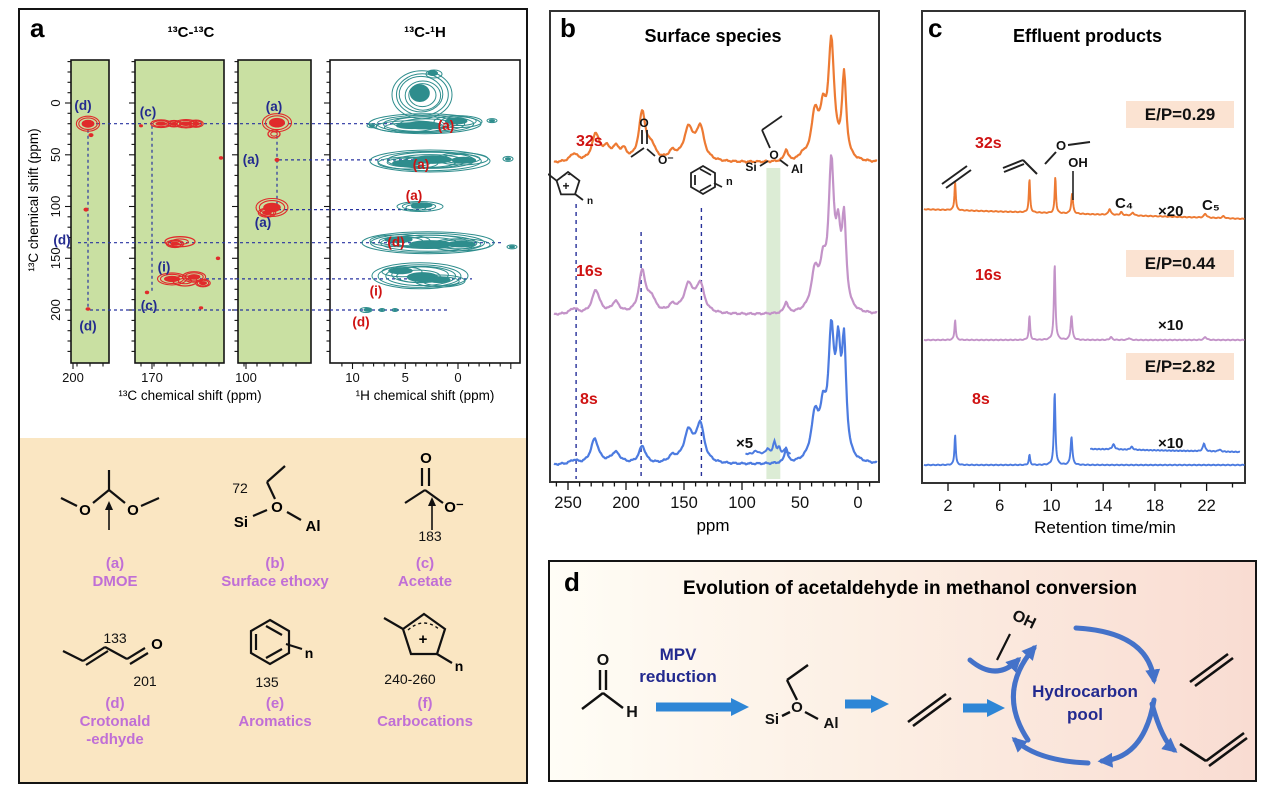  Describe the element at coordinates (715, 99) in the screenshot. I see `spectrum-32s` at that location.